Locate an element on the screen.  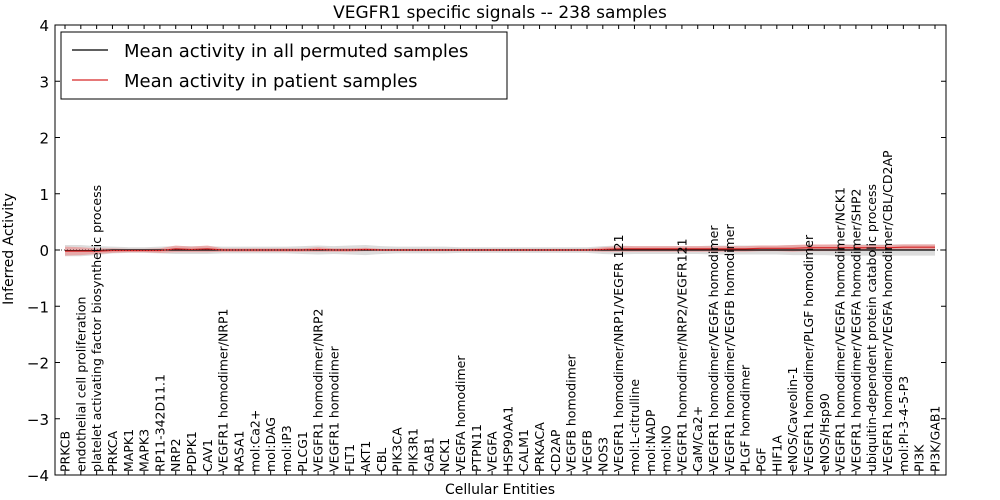
y-tick-label: −2 is located at coordinates (38, 364).